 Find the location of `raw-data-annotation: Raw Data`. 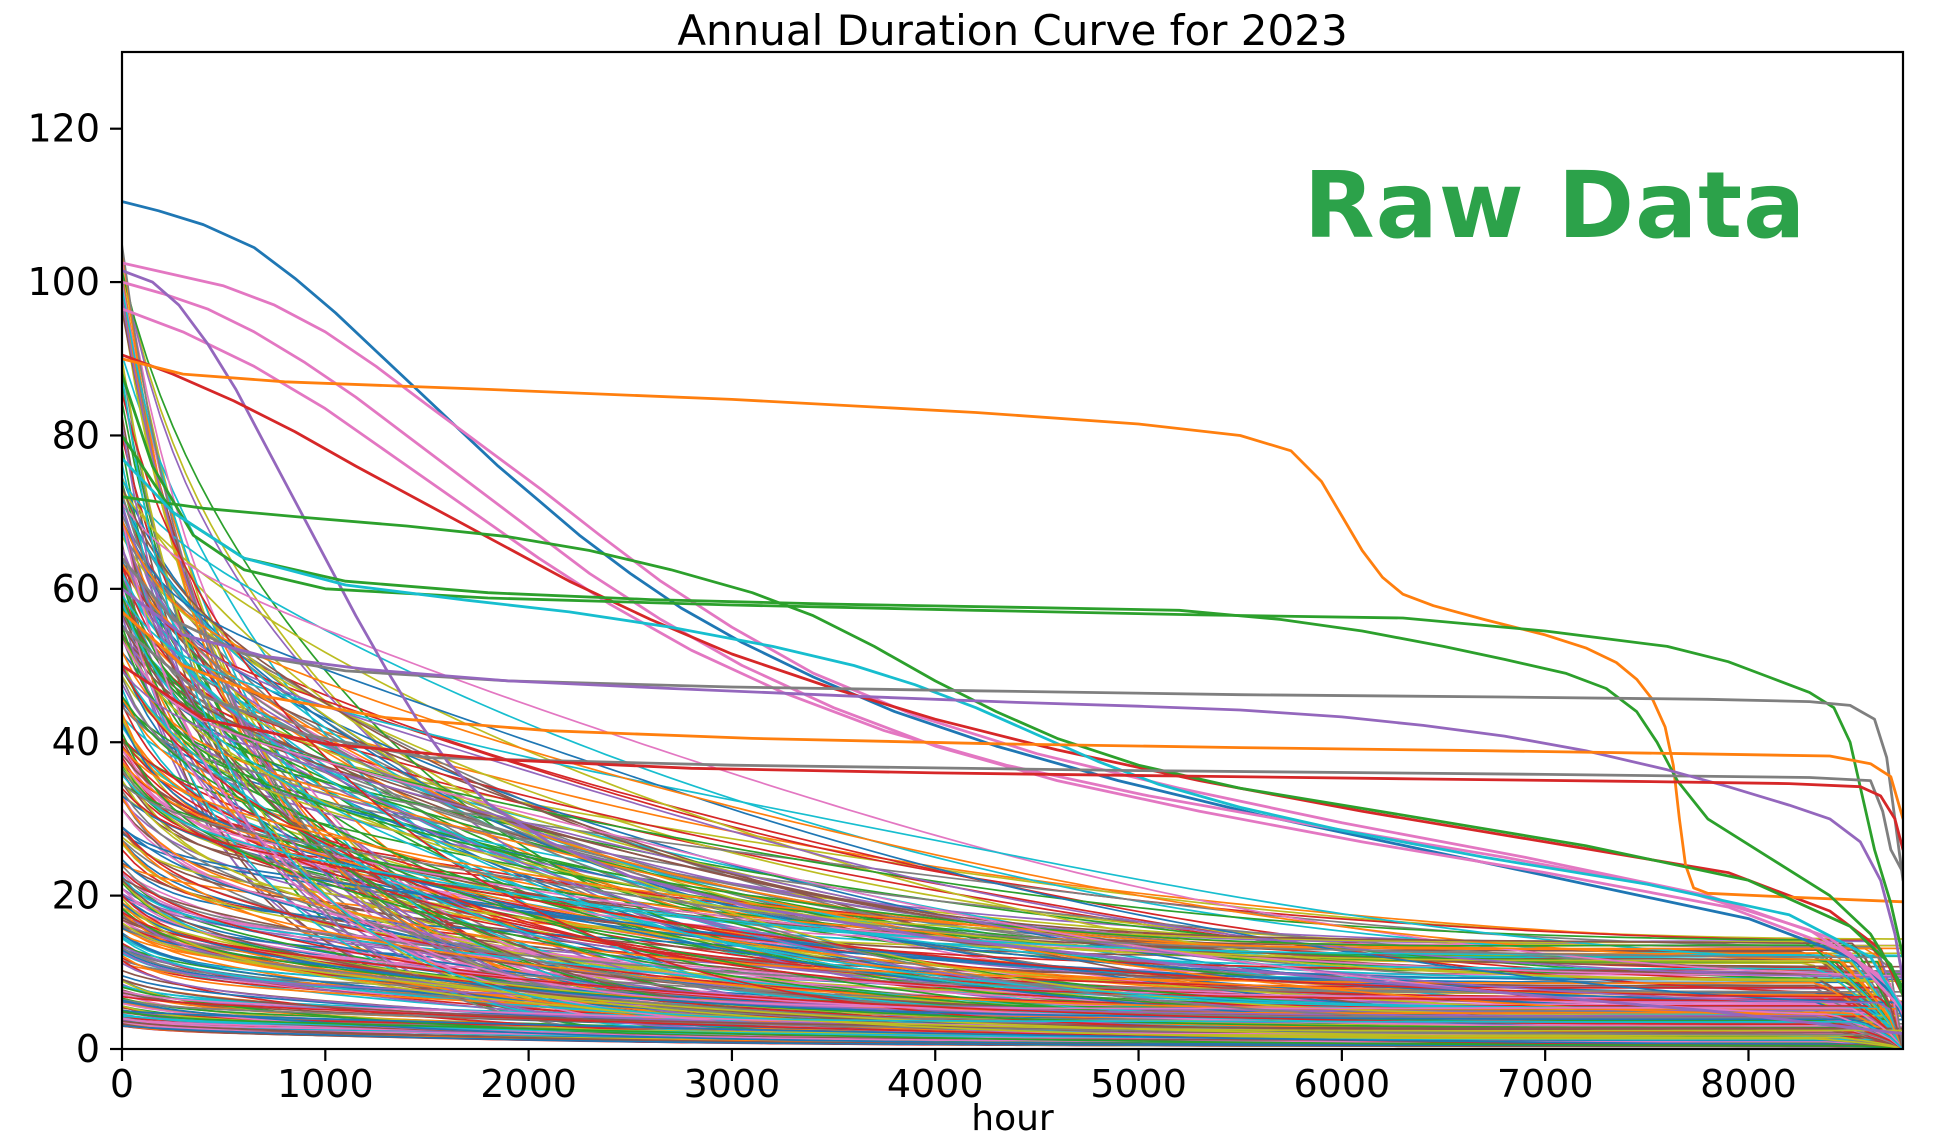

raw-data-annotation: Raw Data is located at coordinates (1555, 205).